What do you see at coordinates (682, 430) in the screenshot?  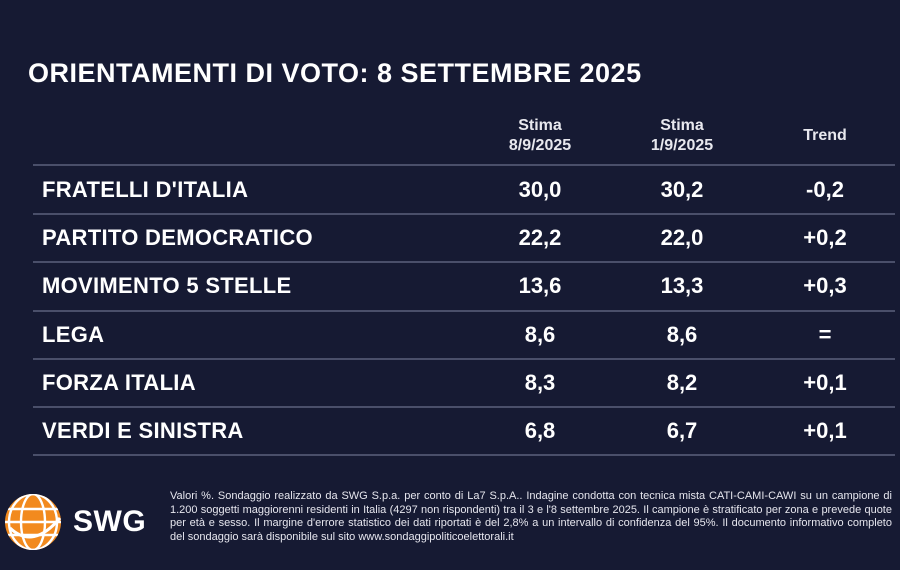 I see `stima-previous-value: 6,7` at bounding box center [682, 430].